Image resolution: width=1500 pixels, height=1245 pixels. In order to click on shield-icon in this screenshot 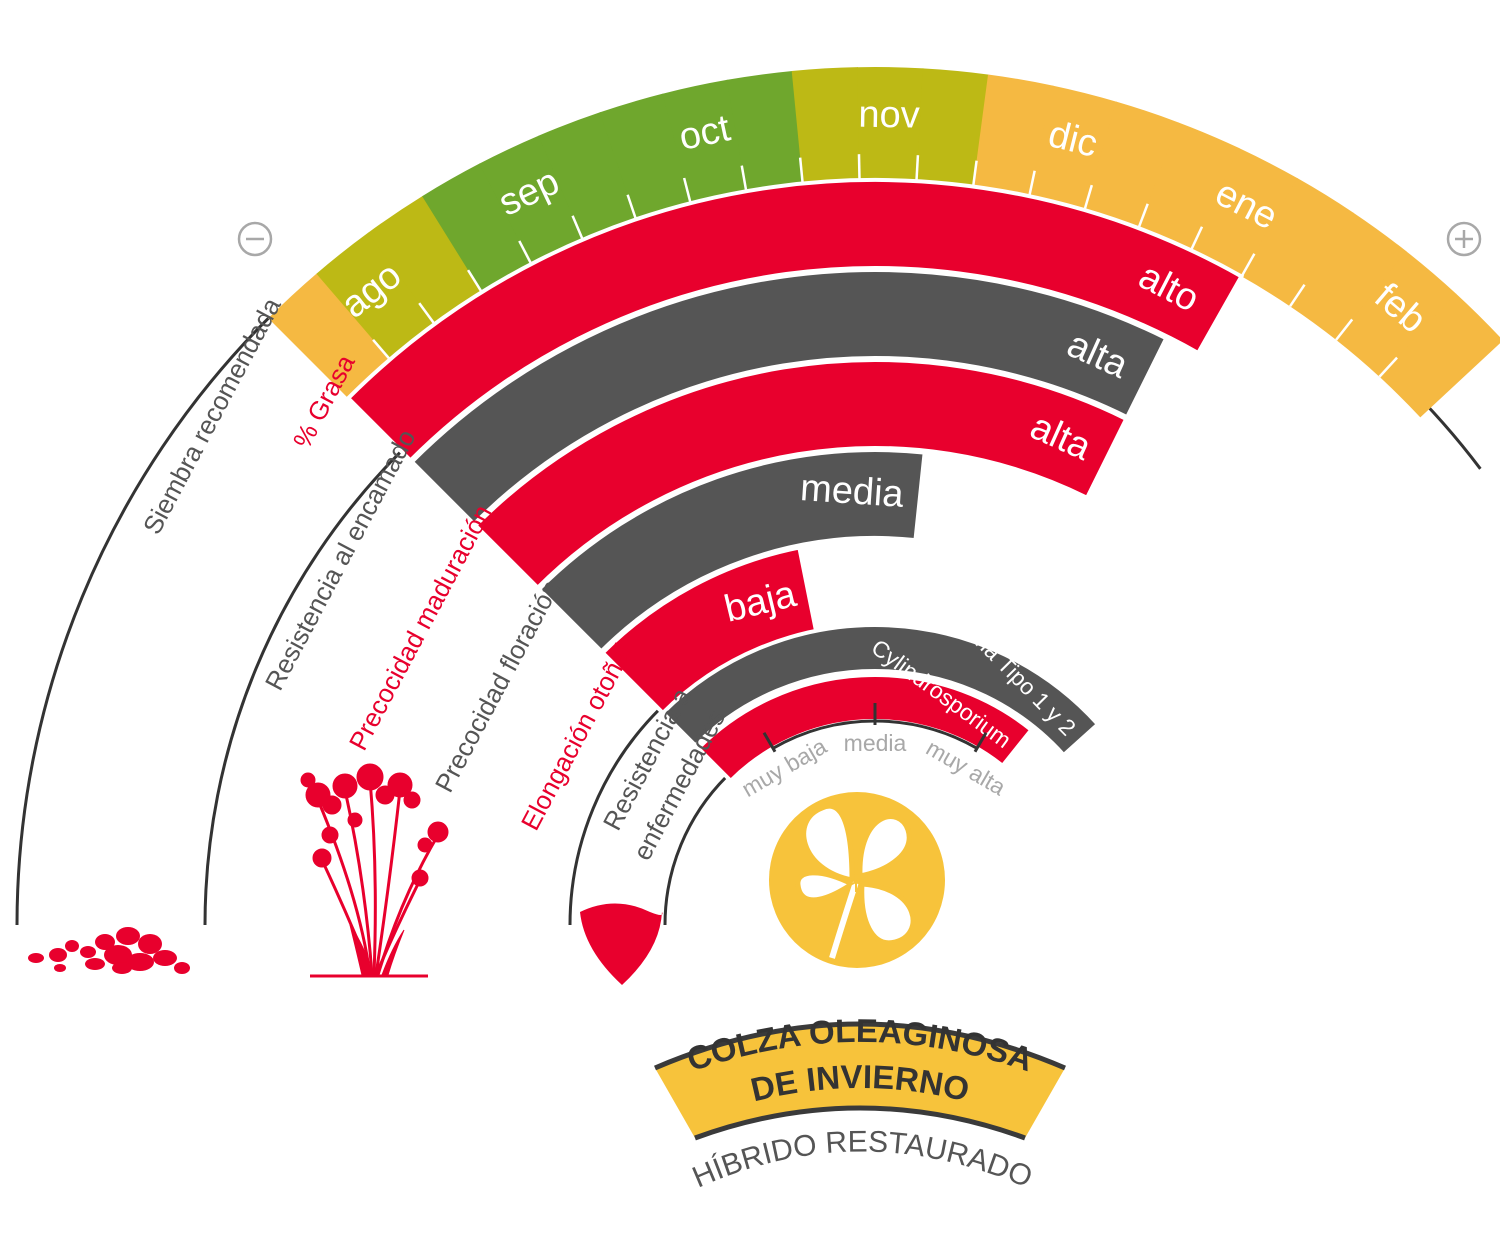, I will do `click(621, 944)`.